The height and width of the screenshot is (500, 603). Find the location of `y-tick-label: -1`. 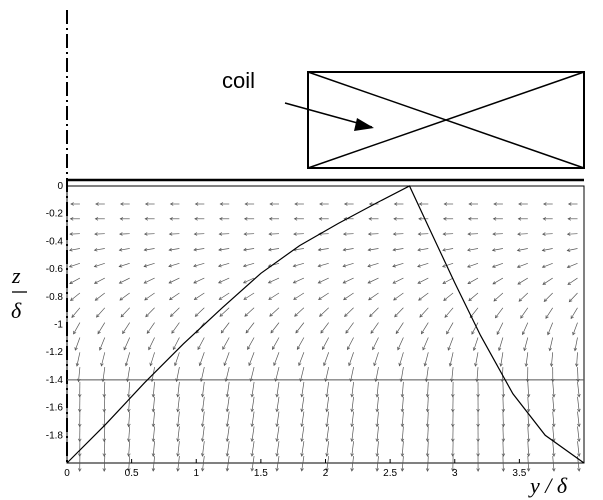

y-tick-label: -1 is located at coordinates (58, 325).